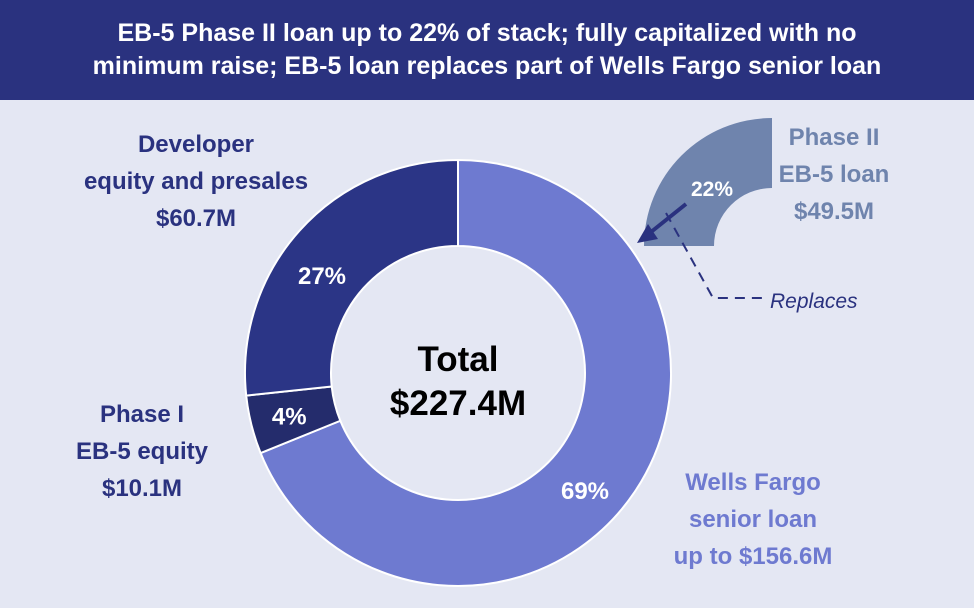  I want to click on wells-fargo-line-1: Wells Fargo, so click(753, 482).